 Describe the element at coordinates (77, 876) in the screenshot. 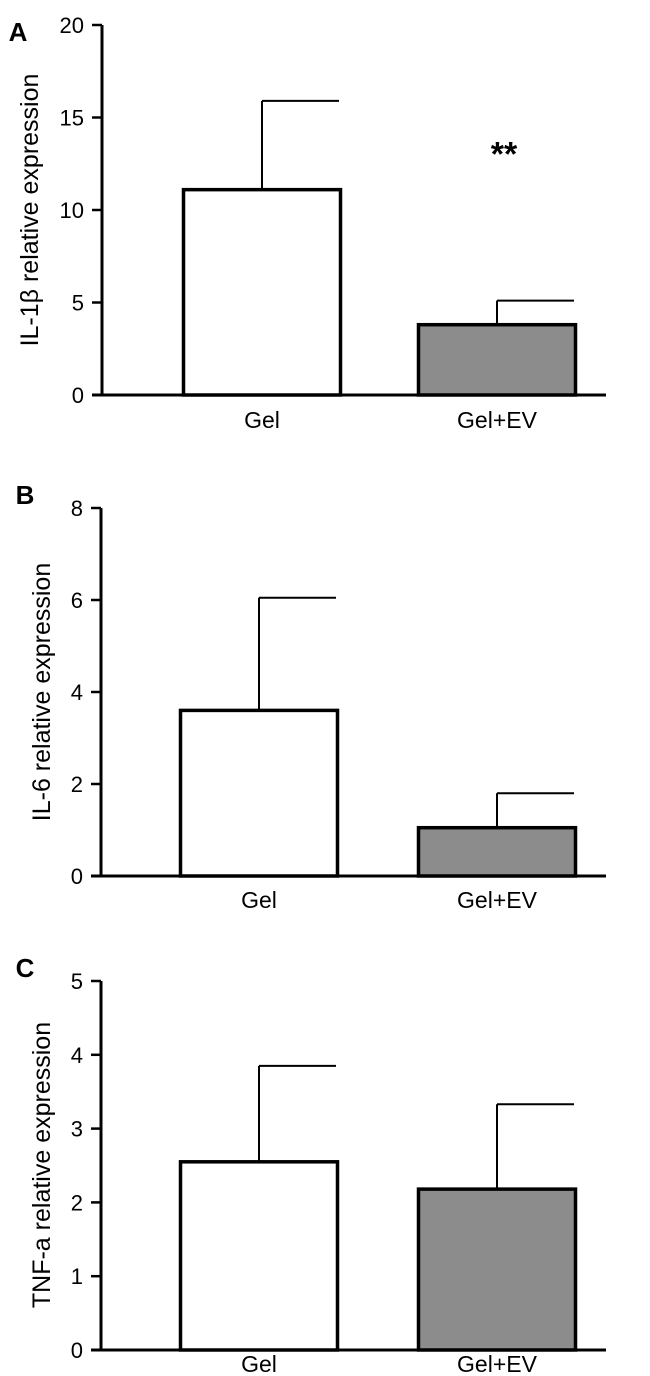

I see `panel-2-y-tick-label-0: 0` at that location.